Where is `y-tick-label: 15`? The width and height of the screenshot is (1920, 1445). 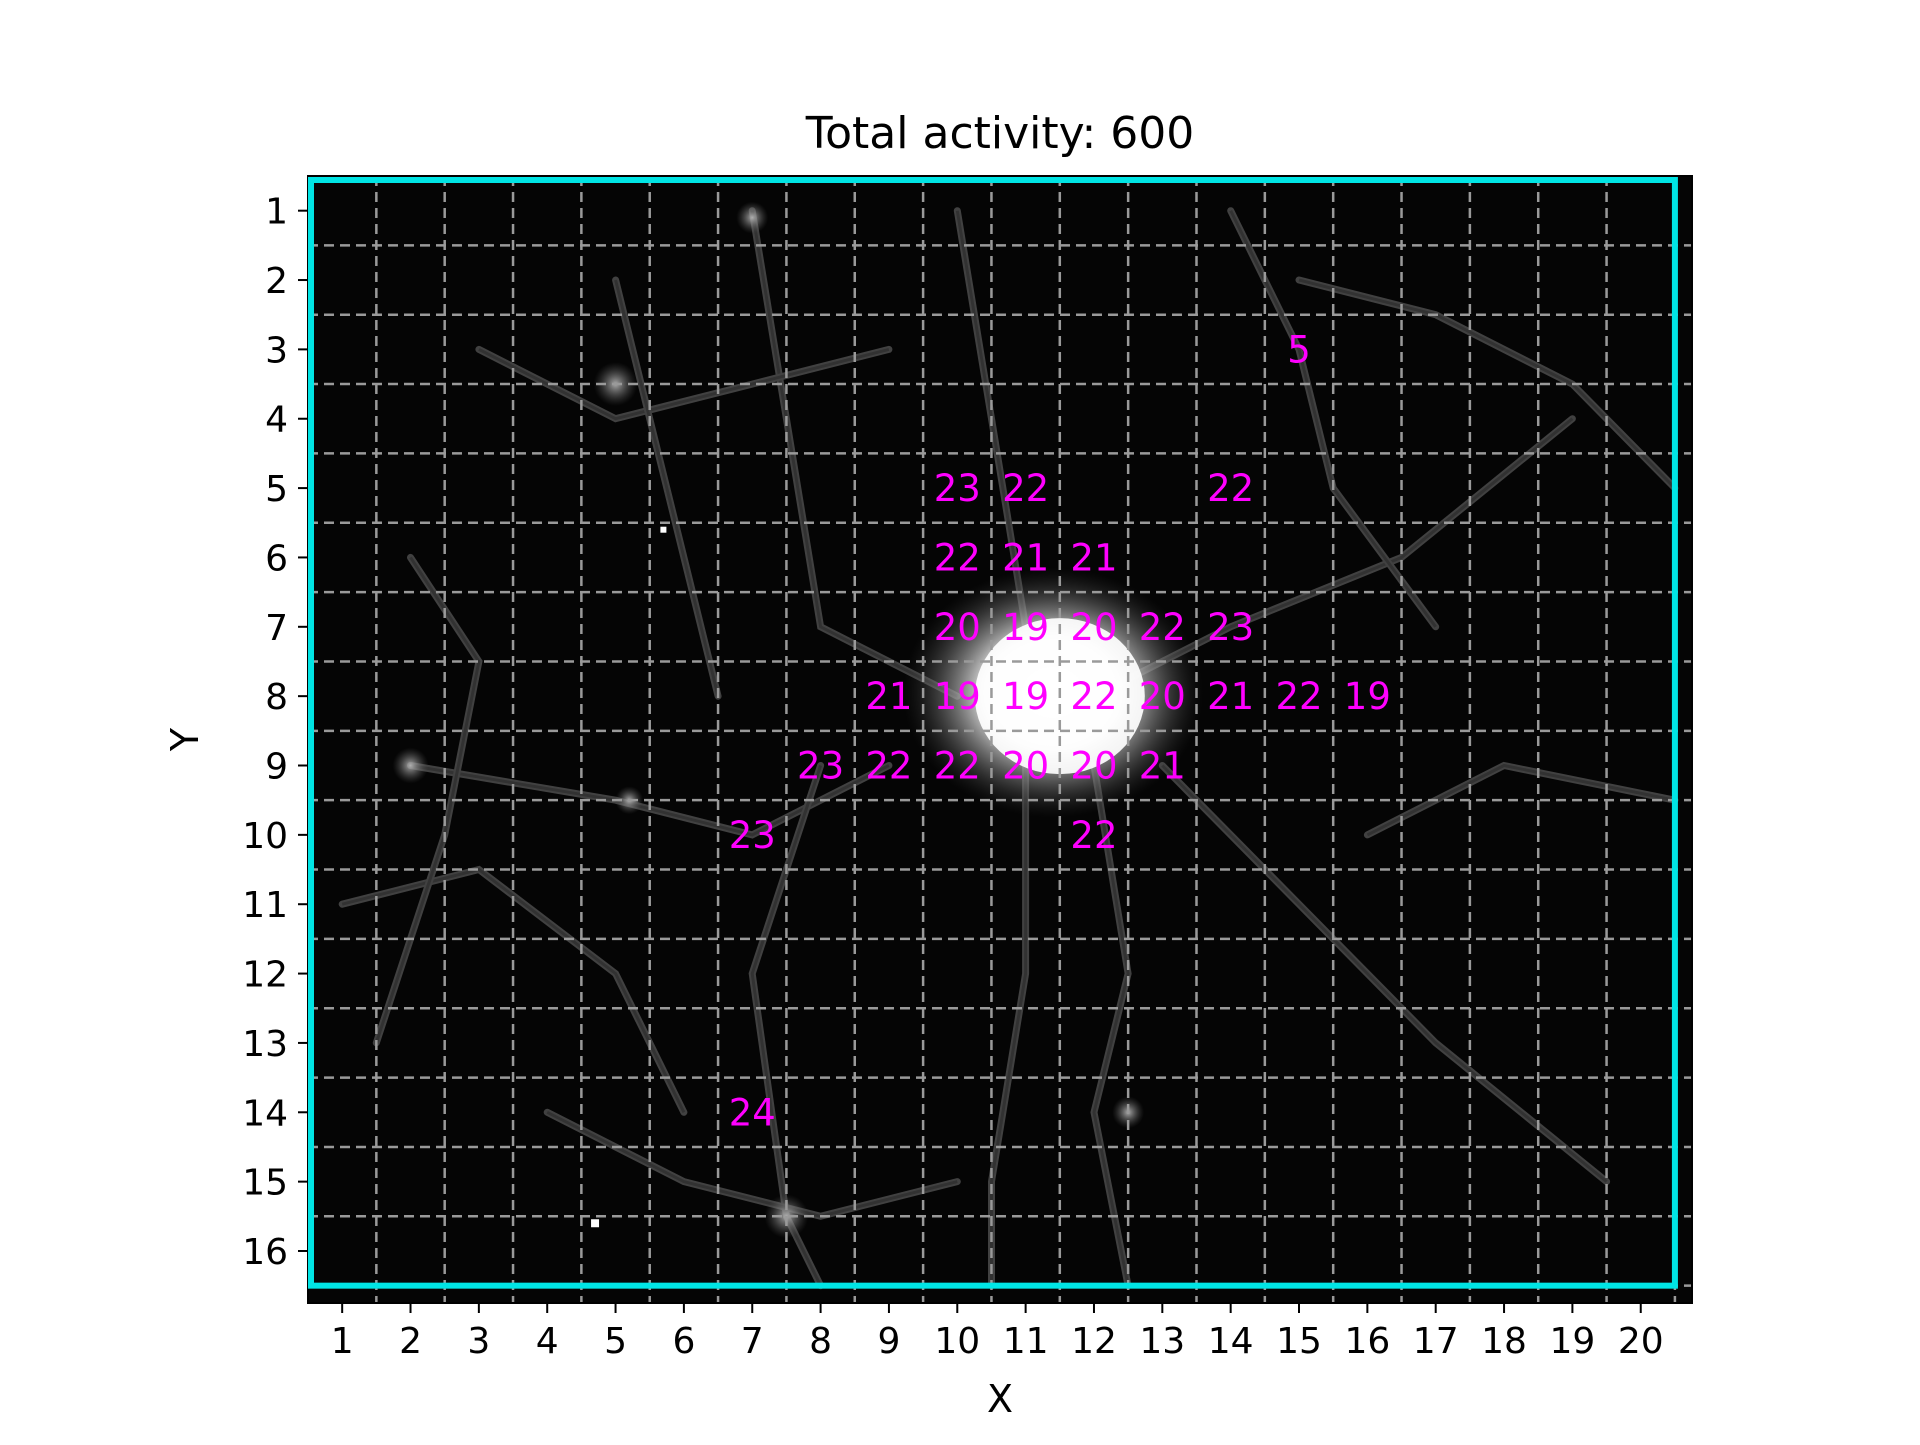 y-tick-label: 15 is located at coordinates (265, 1183).